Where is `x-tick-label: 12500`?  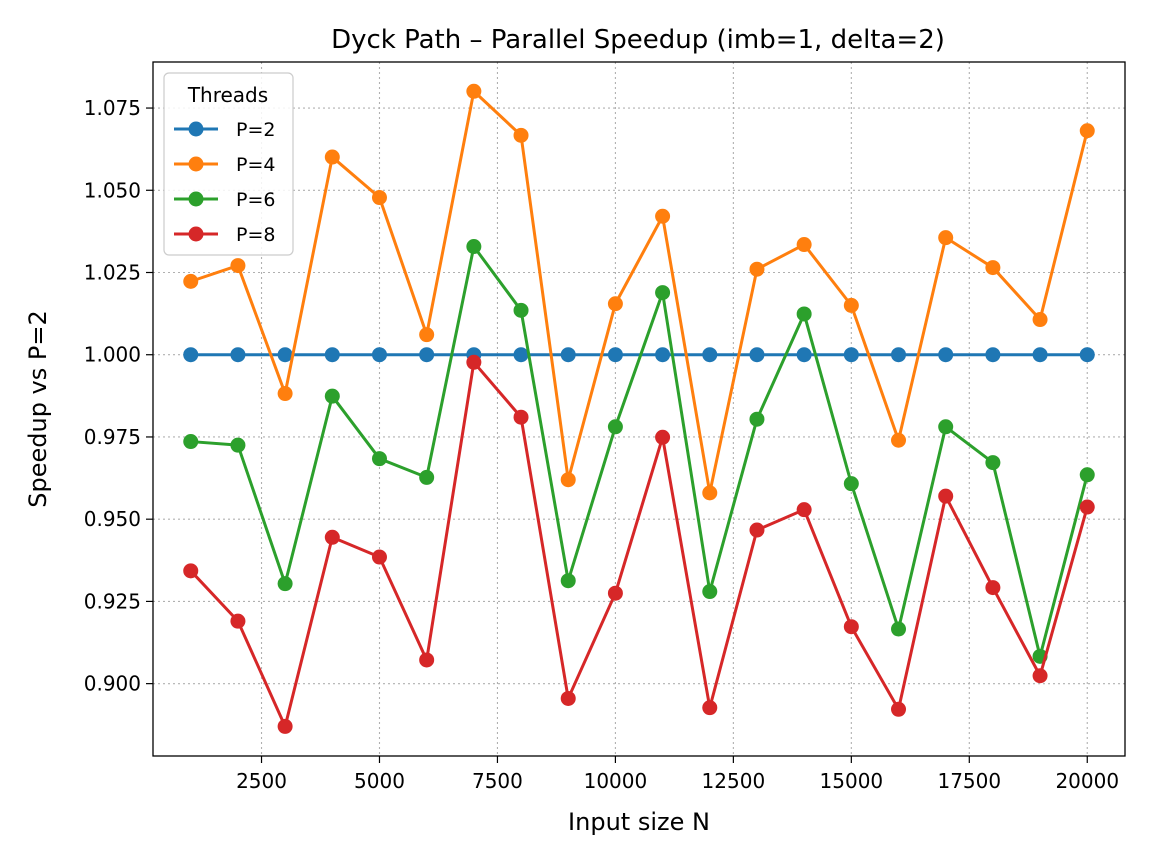
x-tick-label: 12500 is located at coordinates (734, 781).